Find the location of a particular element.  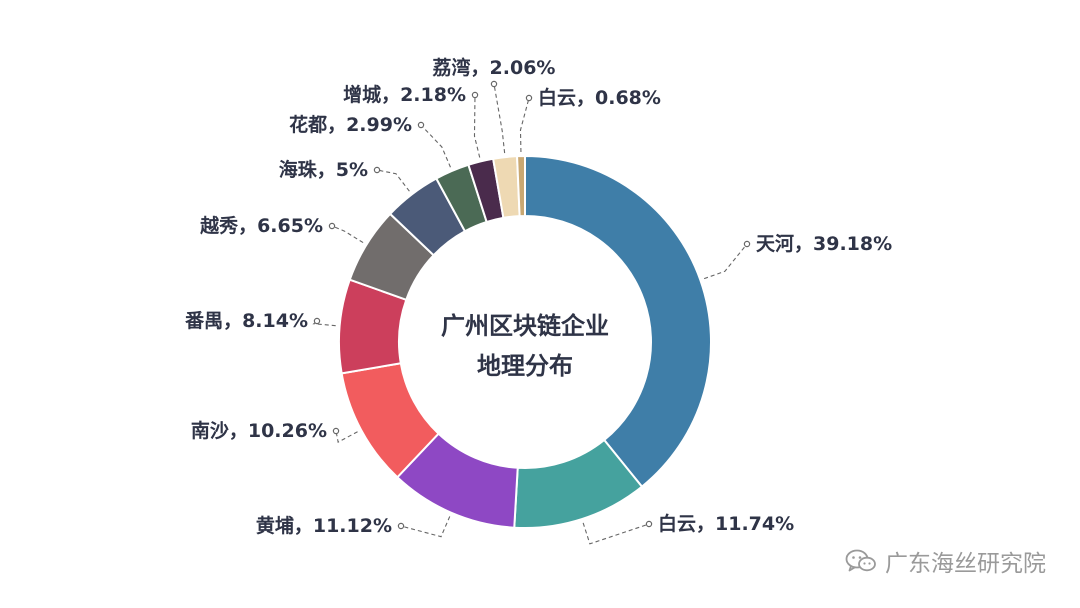

slice-label-8: 花都，2.99% is located at coordinates (350, 124).